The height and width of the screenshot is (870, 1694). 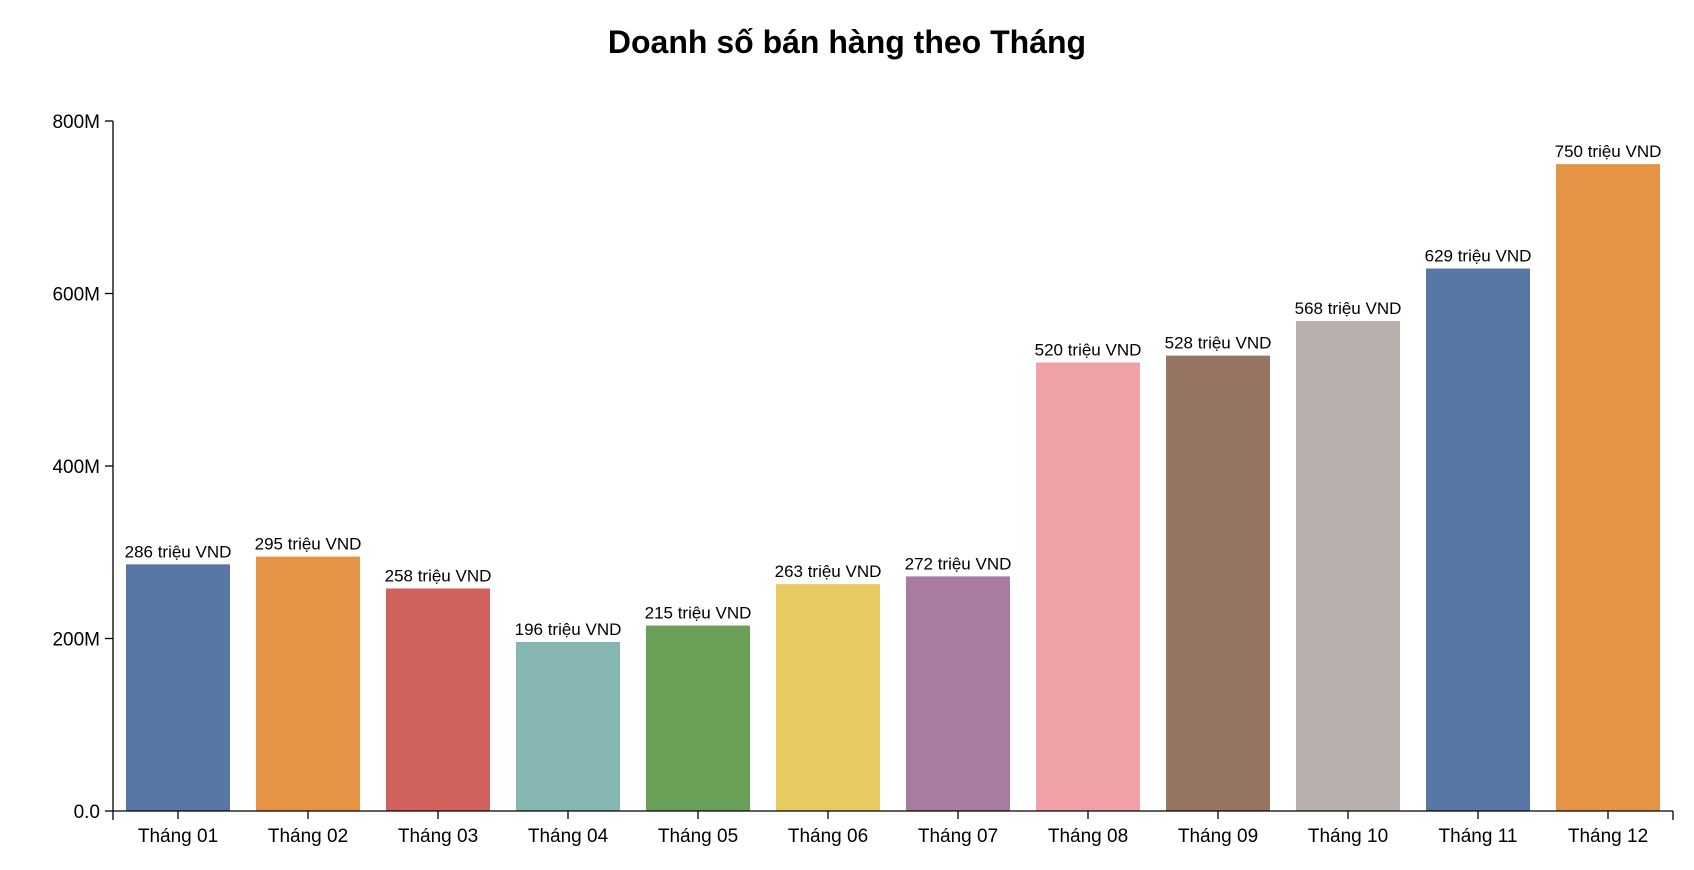 I want to click on x-tick-label-2: Tháng 02, so click(x=308, y=836).